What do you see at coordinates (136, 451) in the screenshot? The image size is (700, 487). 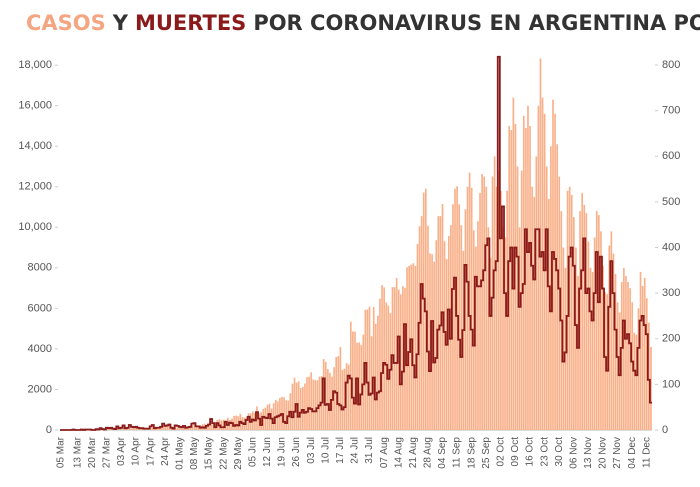 I see `x-tick-label: 10 Apr` at bounding box center [136, 451].